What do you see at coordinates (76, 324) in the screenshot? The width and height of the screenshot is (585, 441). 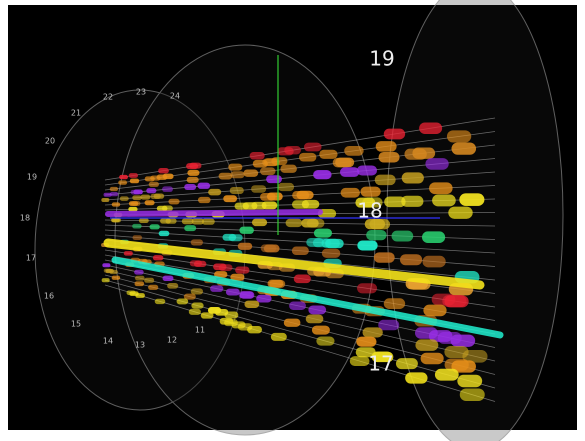 I see `tick-label: 15` at bounding box center [76, 324].